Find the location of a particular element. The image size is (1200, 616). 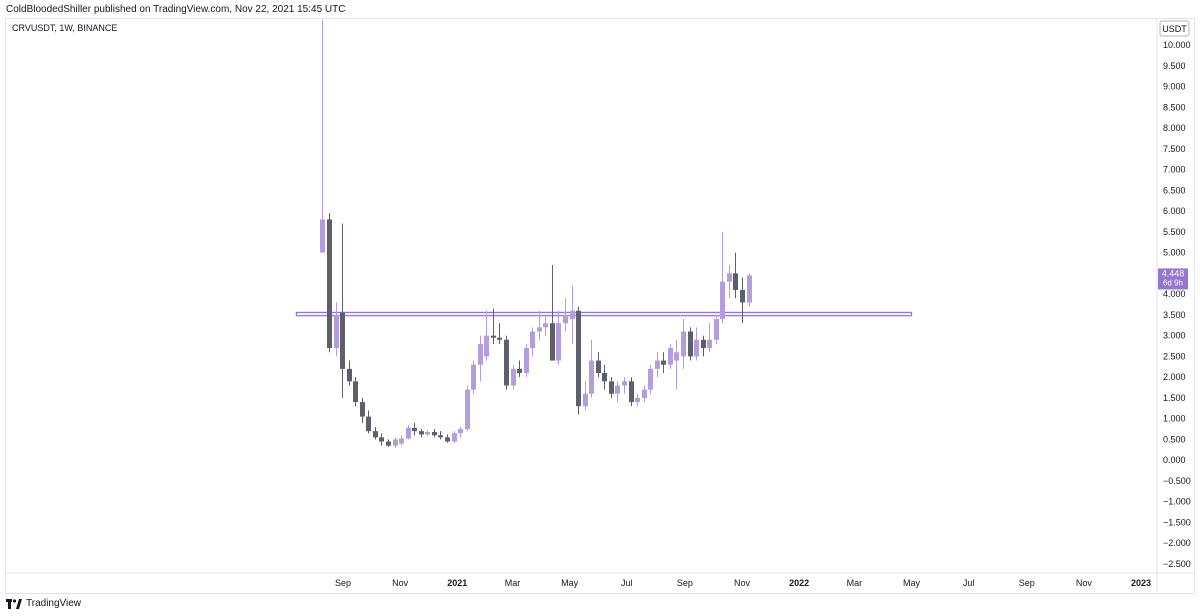

x-tick-label: 2022 is located at coordinates (799, 583).